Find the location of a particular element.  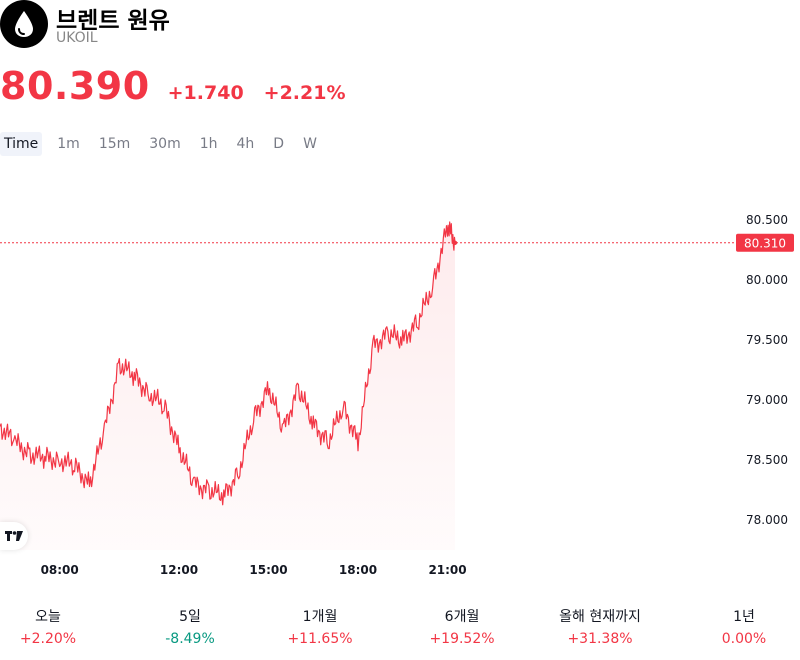

period-value: +11.65% is located at coordinates (320, 639).